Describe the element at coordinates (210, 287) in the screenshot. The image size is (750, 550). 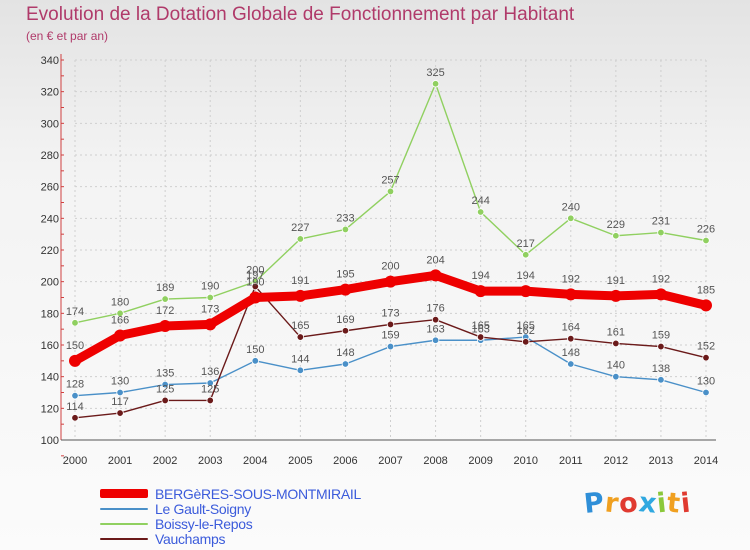
I see `data-label: 190` at that location.